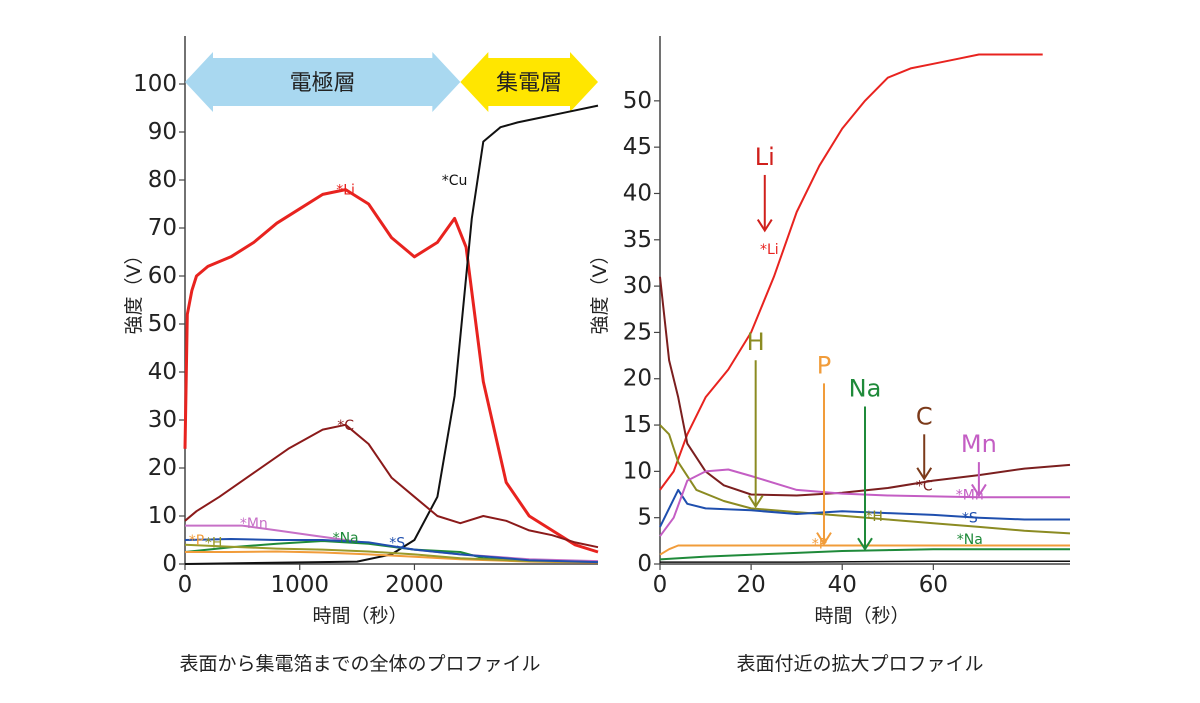 The image size is (1200, 703). Describe the element at coordinates (414, 585) in the screenshot. I see `full-x-tick-label: 2000` at that location.